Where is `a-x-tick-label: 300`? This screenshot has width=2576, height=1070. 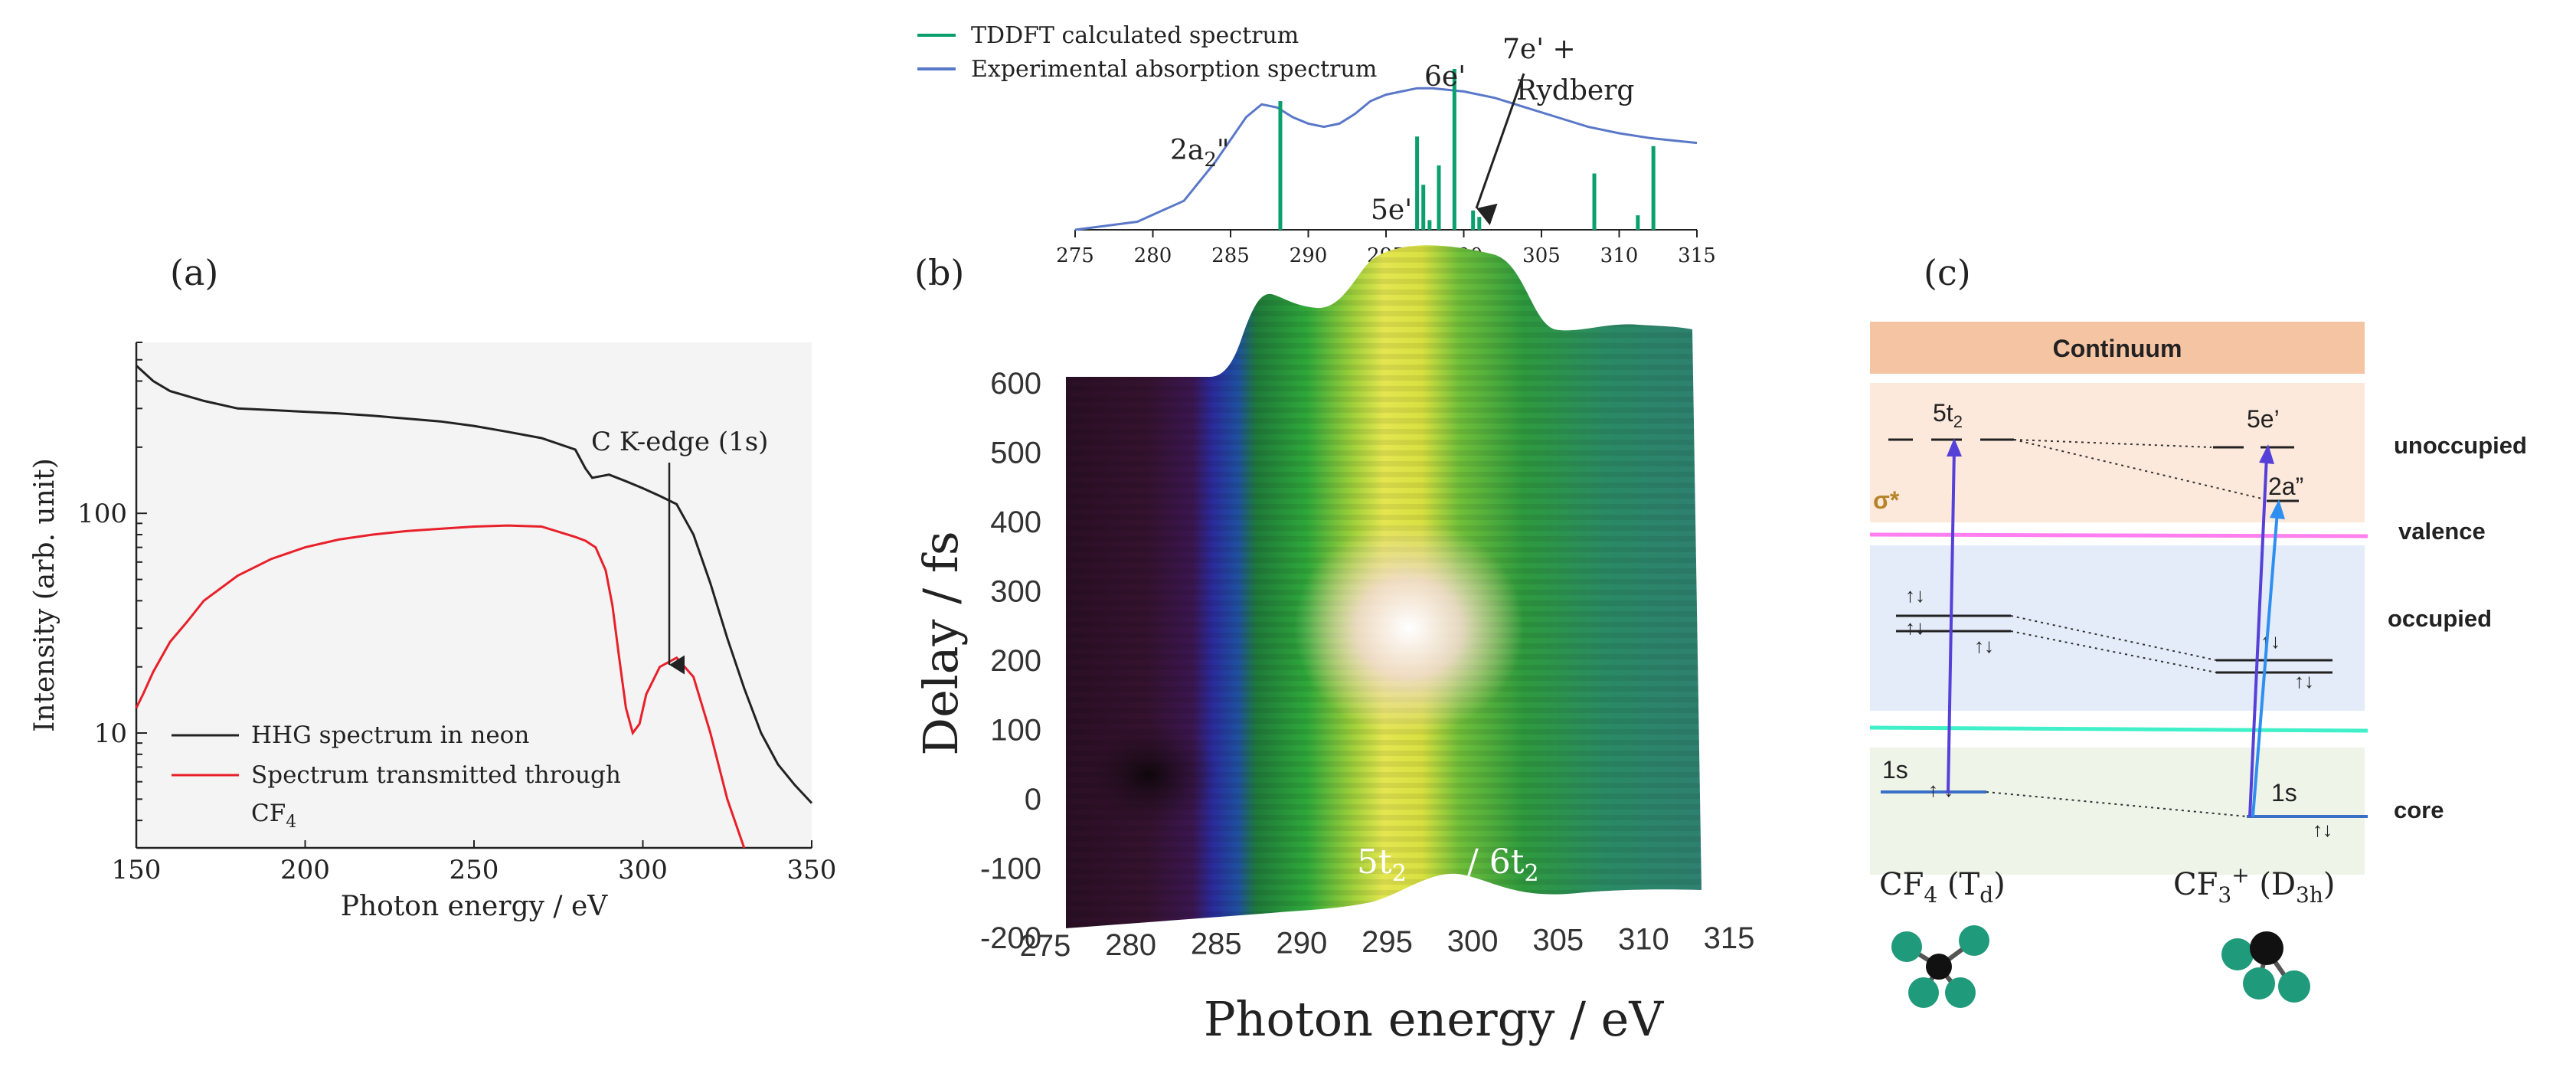 a-x-tick-label: 300 is located at coordinates (643, 870).